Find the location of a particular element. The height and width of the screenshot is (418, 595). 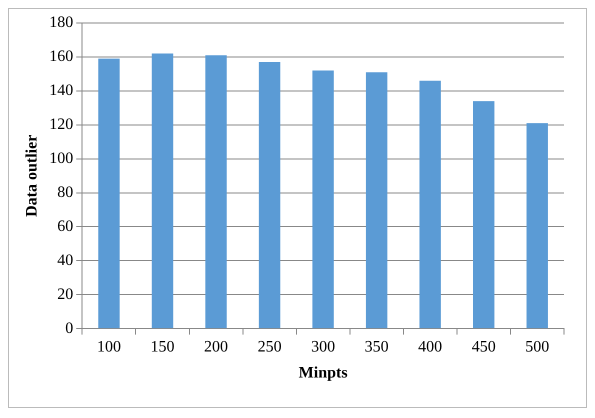

x-tick-label: 450 is located at coordinates (484, 347).